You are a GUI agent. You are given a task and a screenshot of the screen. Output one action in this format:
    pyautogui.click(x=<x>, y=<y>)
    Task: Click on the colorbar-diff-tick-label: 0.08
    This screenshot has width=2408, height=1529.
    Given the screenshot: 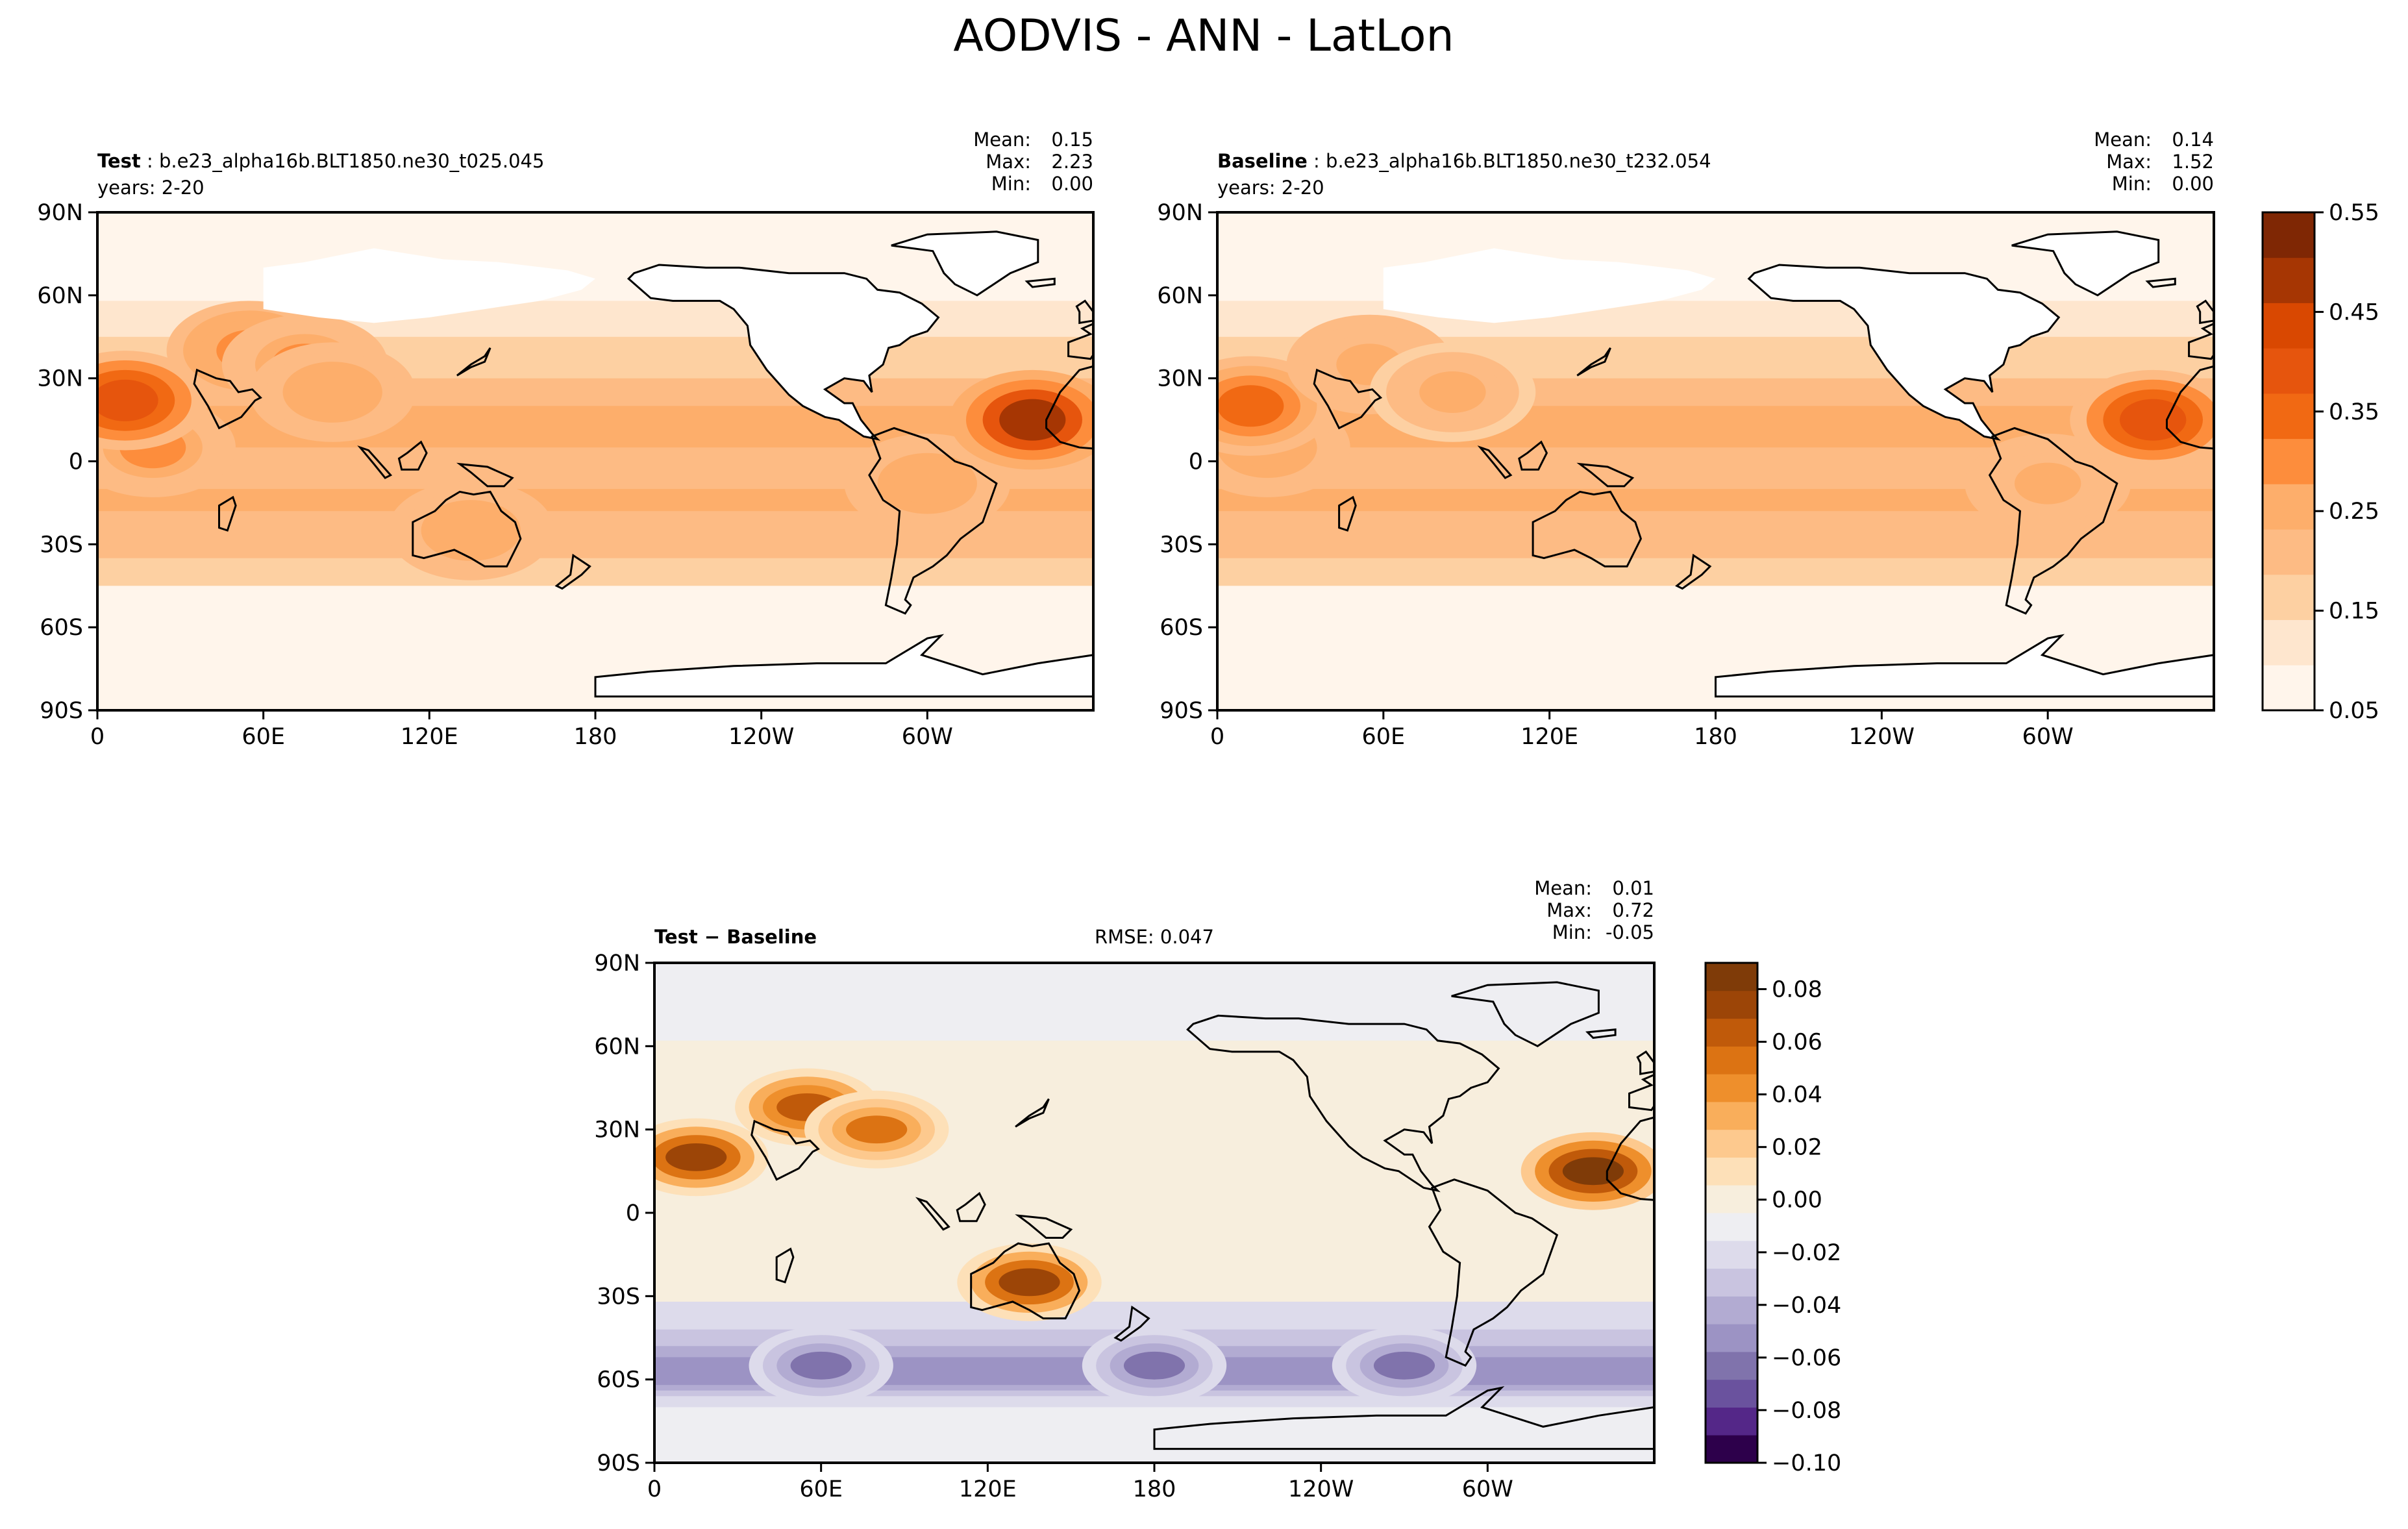 What is the action you would take?
    pyautogui.click(x=1797, y=990)
    